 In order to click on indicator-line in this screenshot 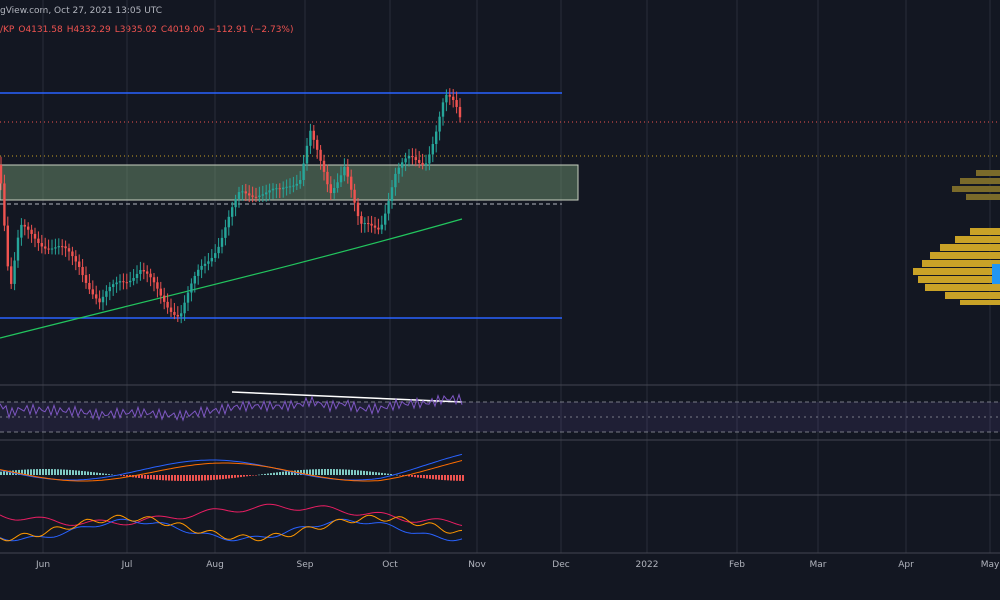, I will do `click(231, 530)`.